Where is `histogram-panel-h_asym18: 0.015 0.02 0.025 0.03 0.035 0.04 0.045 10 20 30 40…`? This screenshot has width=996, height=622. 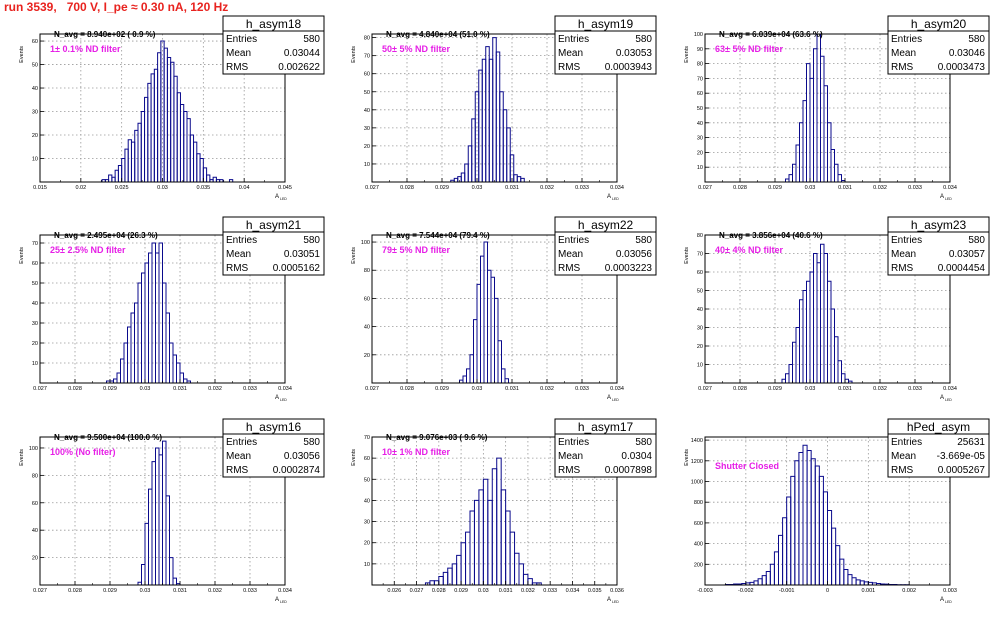
histogram-panel-h_asym18: 0.015 0.02 0.025 0.03 0.035 0.04 0.045 10 20 30 40… is located at coordinates (172, 108).